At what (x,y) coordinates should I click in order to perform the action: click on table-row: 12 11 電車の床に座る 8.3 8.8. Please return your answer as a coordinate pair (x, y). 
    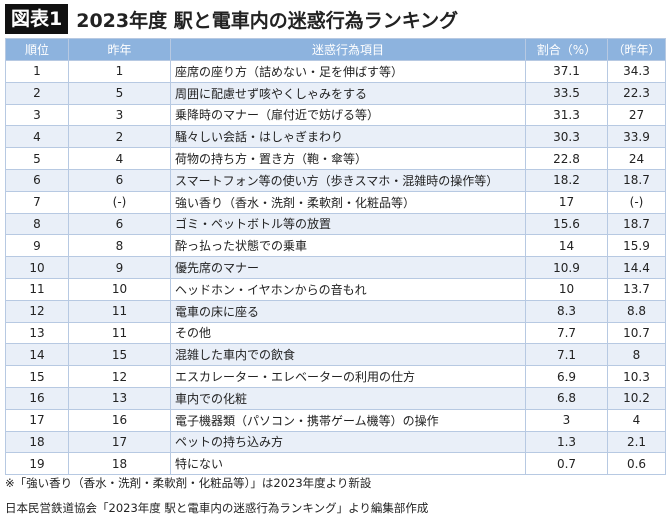
    Looking at the image, I should click on (335, 311).